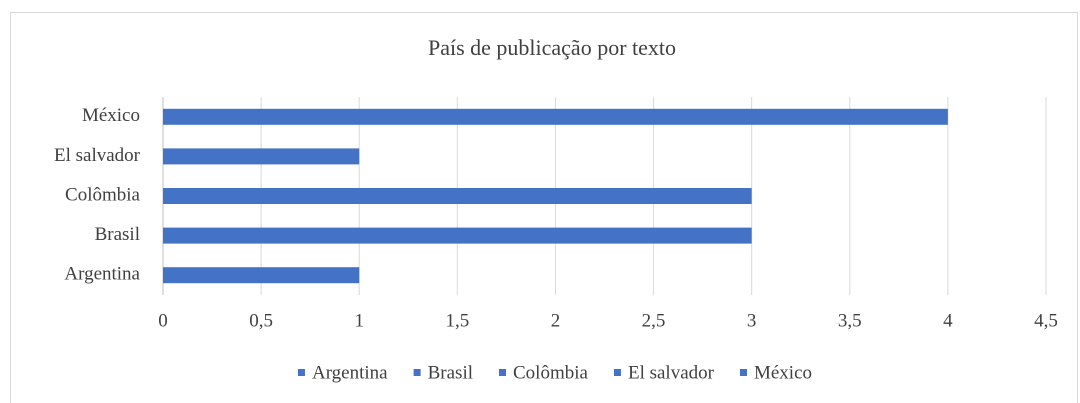 This screenshot has height=403, width=1080. What do you see at coordinates (117, 234) in the screenshot?
I see `y-tick-label: Brasil` at bounding box center [117, 234].